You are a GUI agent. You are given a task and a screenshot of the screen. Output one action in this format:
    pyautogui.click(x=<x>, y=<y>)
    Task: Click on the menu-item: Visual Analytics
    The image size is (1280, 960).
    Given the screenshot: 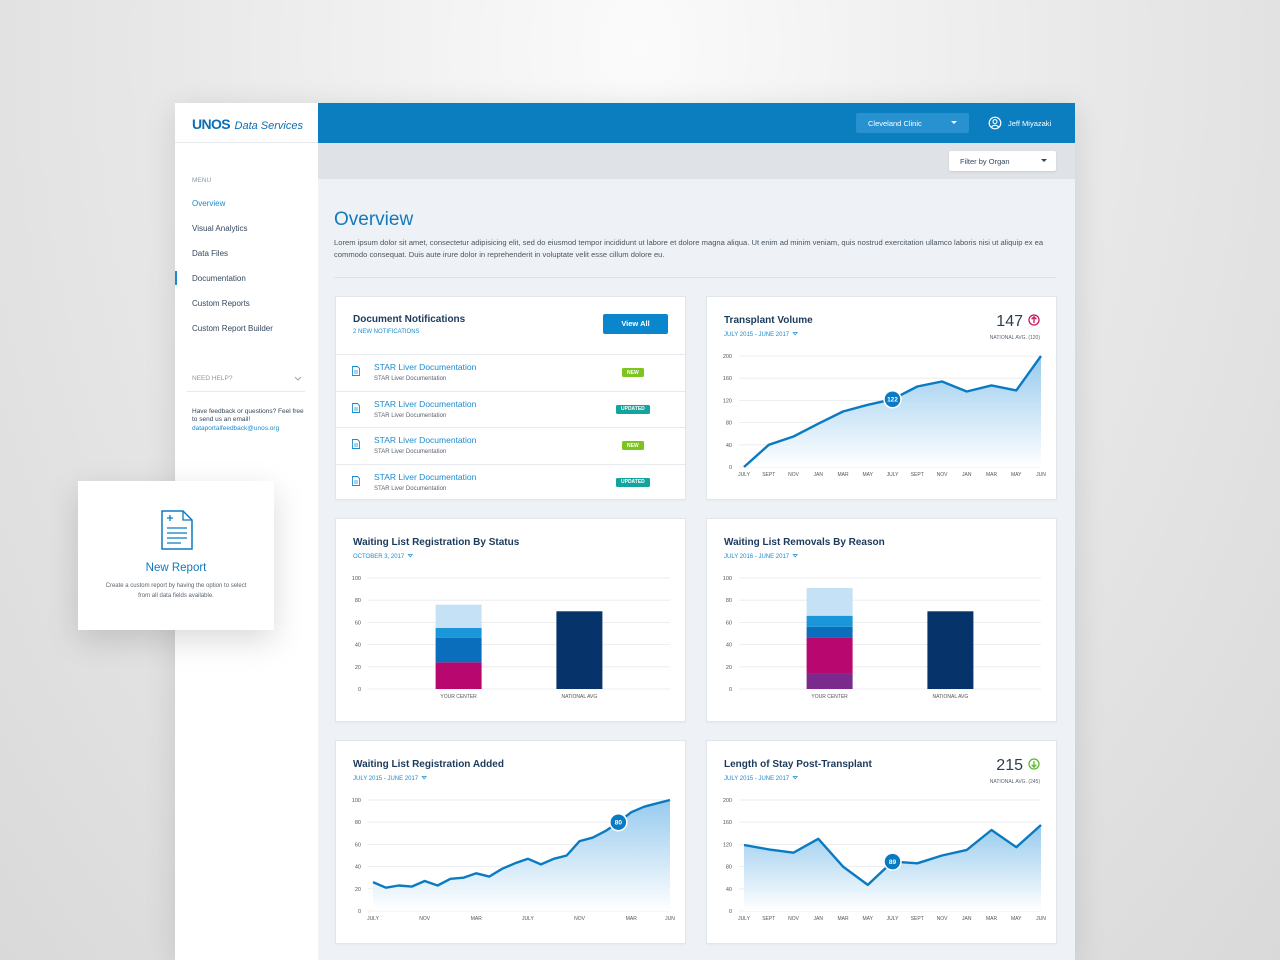 What is the action you would take?
    pyautogui.click(x=220, y=228)
    